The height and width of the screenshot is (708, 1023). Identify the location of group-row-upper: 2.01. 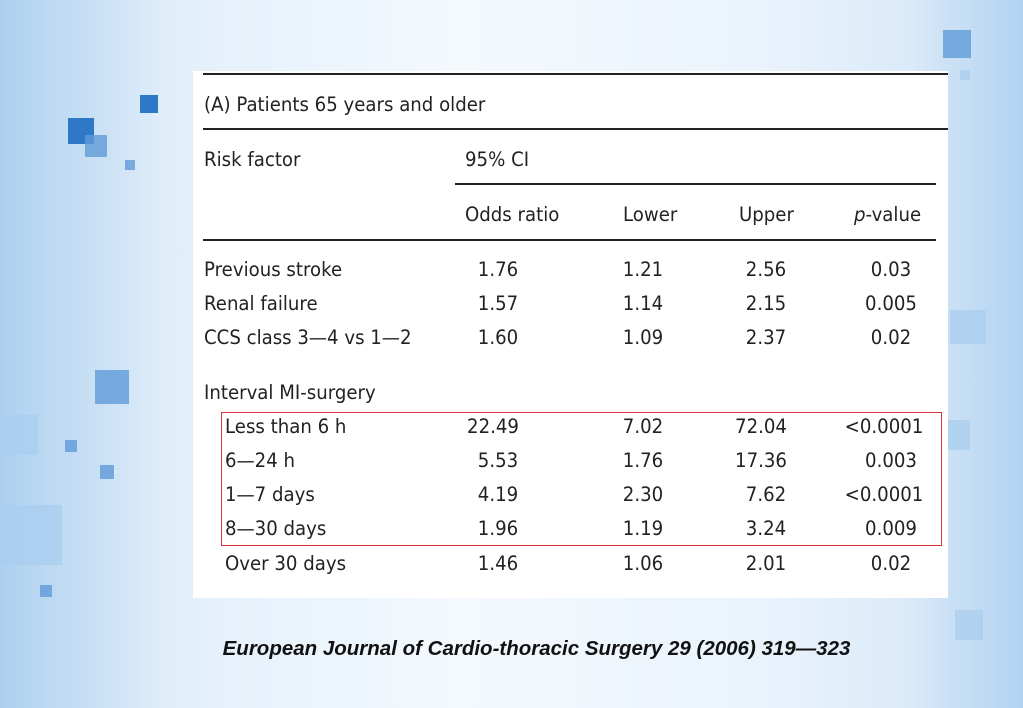
(766, 563).